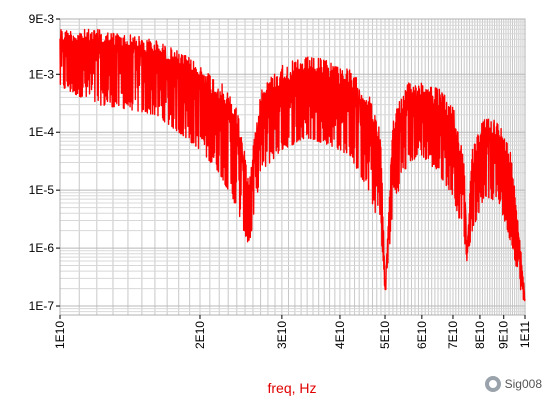  I want to click on y-tick-label: 1E-6, so click(42, 248).